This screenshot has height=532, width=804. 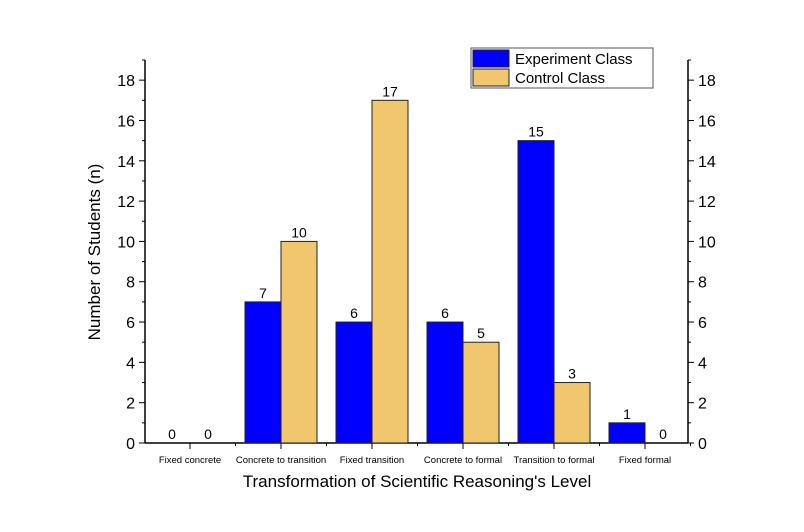 What do you see at coordinates (130, 363) in the screenshot?
I see `y-tick-label-left: 4` at bounding box center [130, 363].